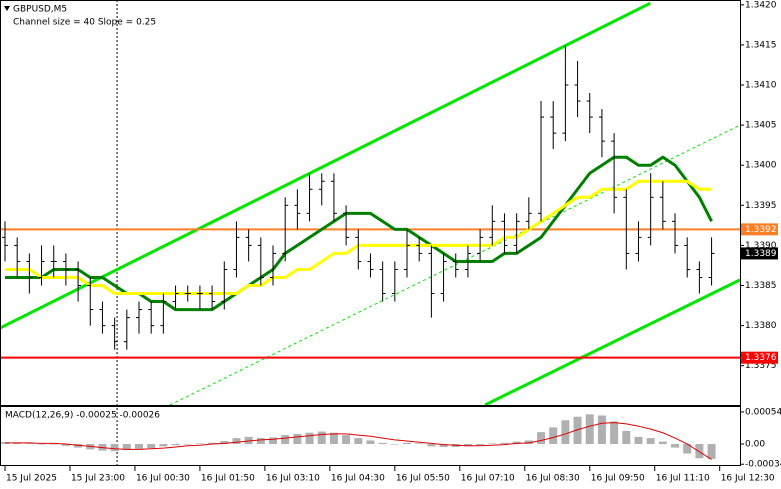 The image size is (781, 489). Describe the element at coordinates (683, 479) in the screenshot. I see `x-tick-label: 16 Jul 11:10` at that location.